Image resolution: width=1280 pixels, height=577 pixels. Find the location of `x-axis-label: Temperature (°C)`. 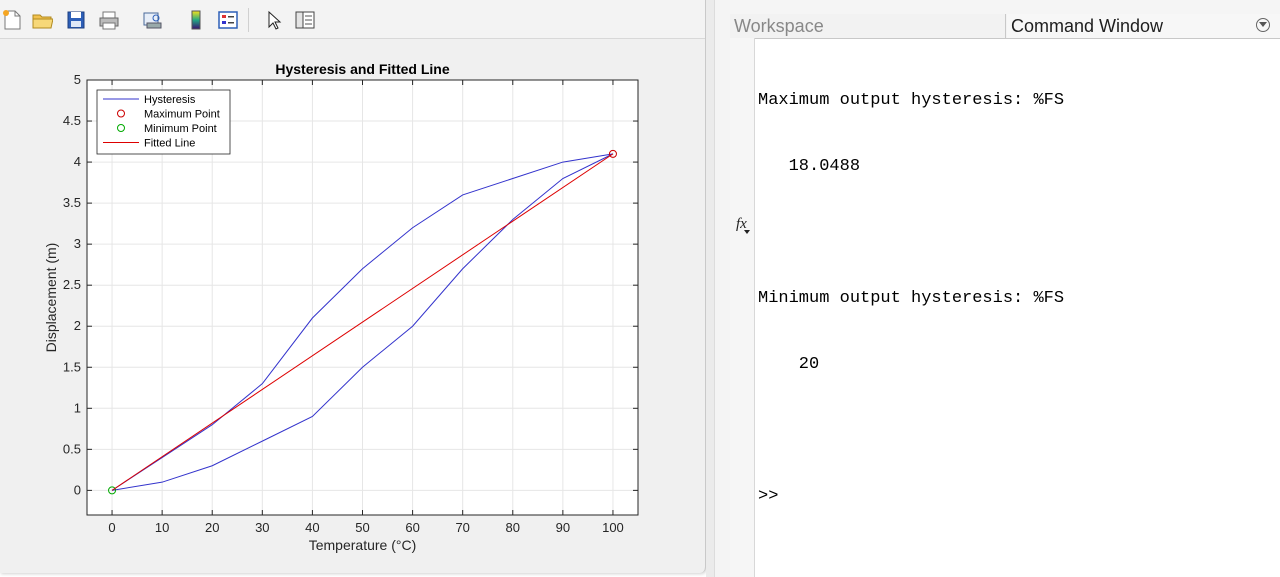

x-axis-label: Temperature (°C) is located at coordinates (363, 545).